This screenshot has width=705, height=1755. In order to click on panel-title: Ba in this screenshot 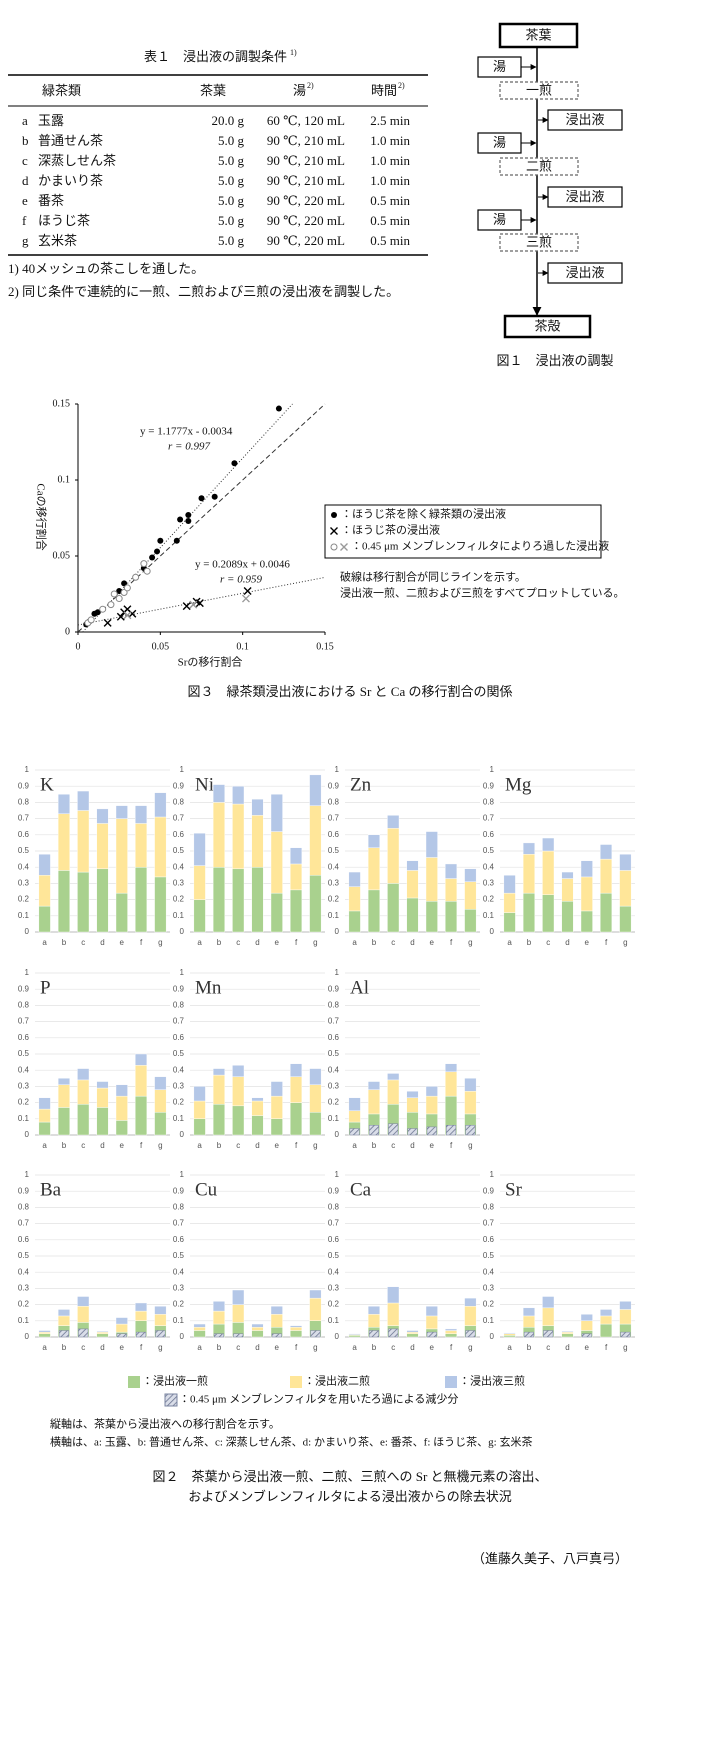, I will do `click(51, 1190)`.